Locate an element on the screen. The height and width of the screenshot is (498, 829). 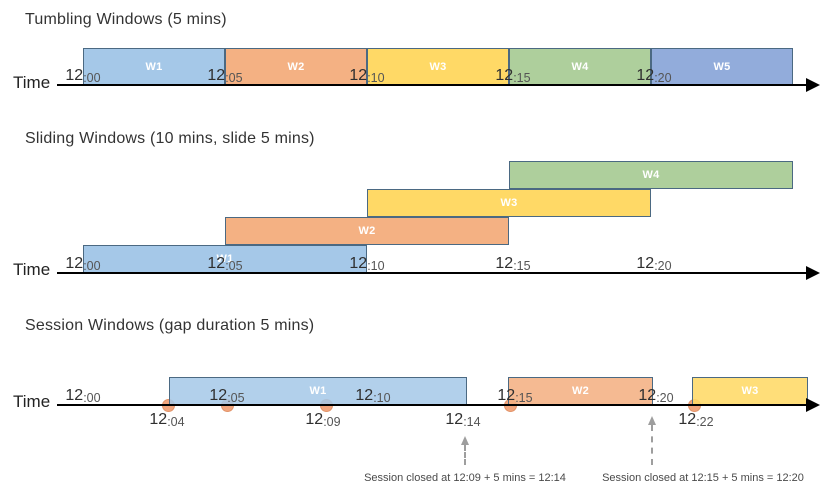
tumbling-window-w3: W3 is located at coordinates (438, 66).